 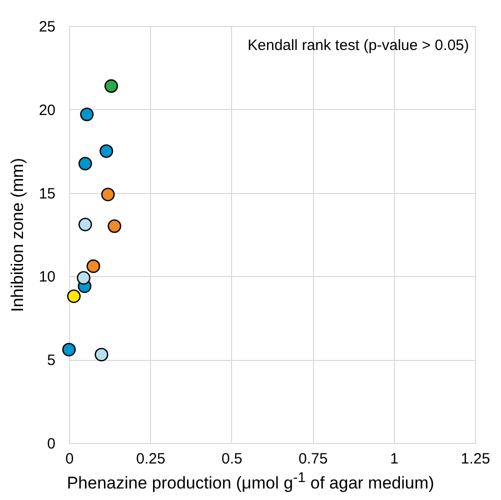 What do you see at coordinates (17, 235) in the screenshot?
I see `y-axis-title: Inhibition zone (mm)` at bounding box center [17, 235].